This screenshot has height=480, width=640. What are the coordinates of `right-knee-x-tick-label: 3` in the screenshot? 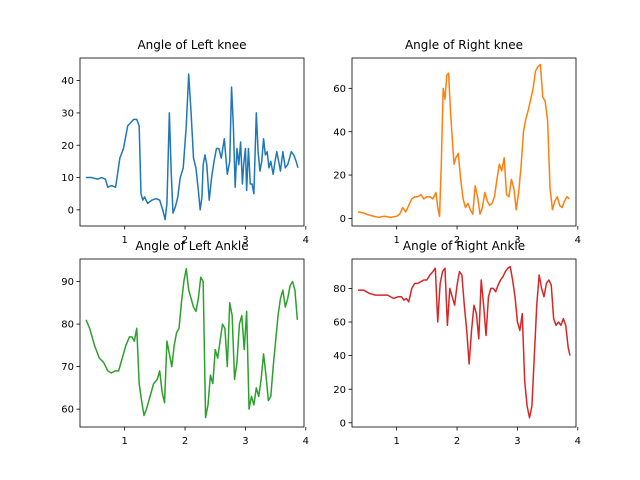 It's located at (517, 240).